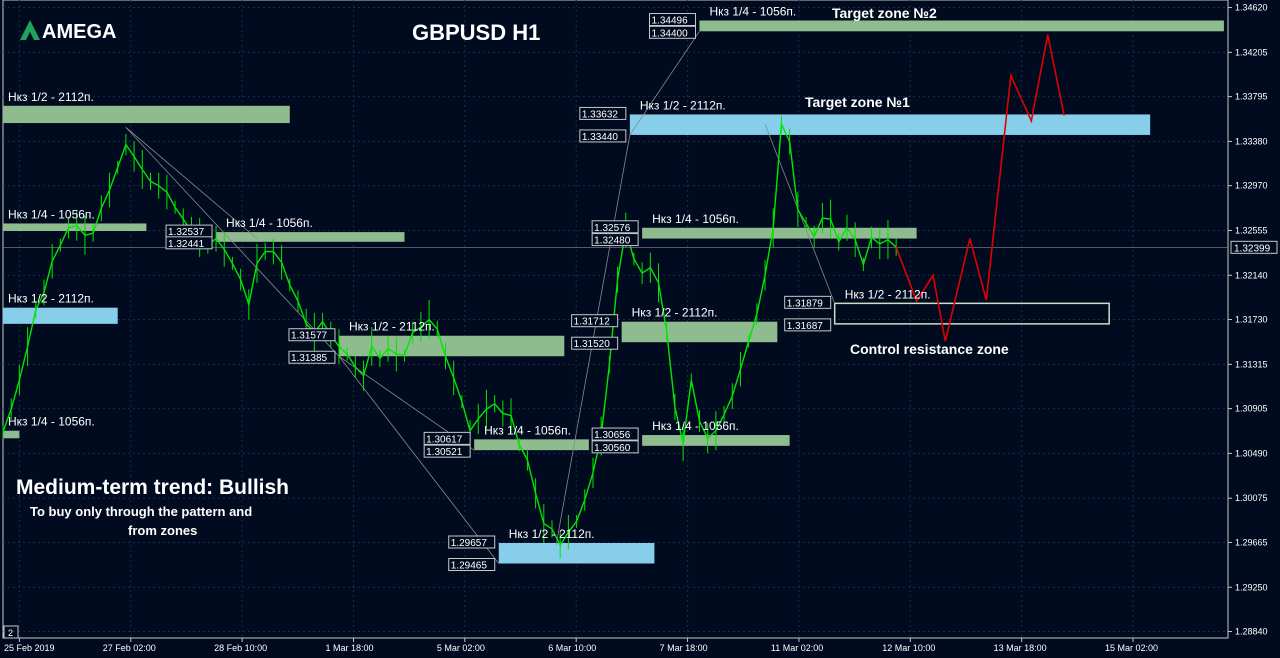  What do you see at coordinates (572, 648) in the screenshot?
I see `x-tick-label: 6 Mar 10:00` at bounding box center [572, 648].